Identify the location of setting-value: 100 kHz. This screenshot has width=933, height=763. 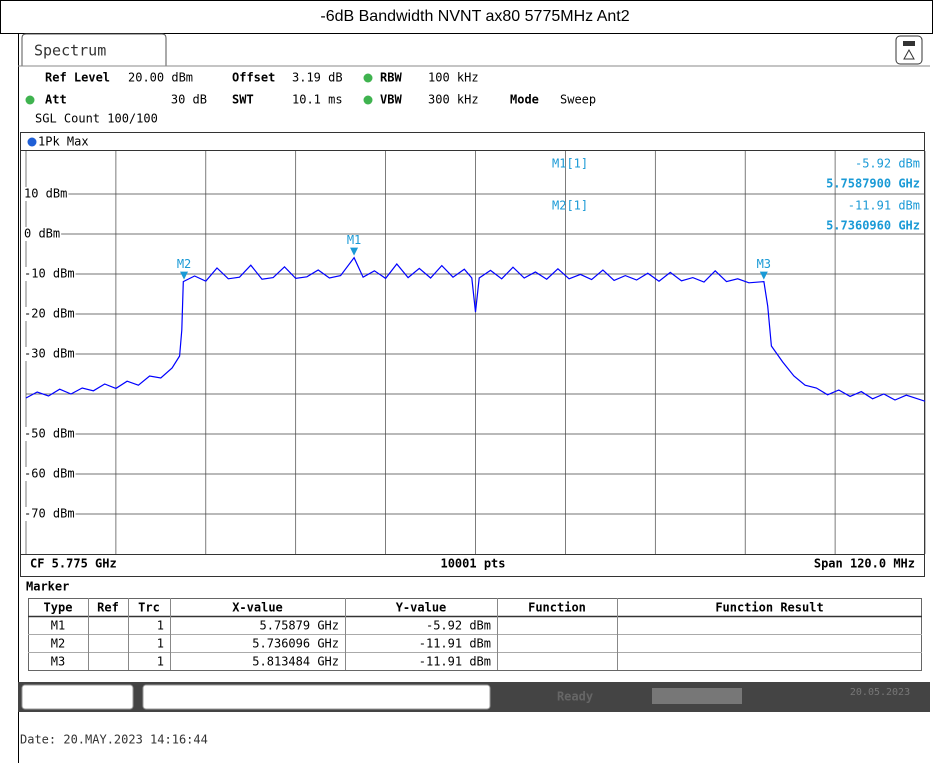
(453, 78).